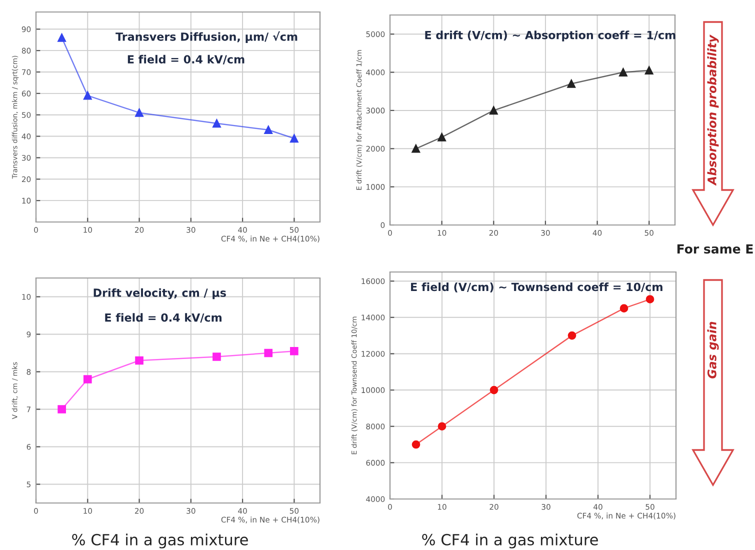 The height and width of the screenshot is (550, 755). What do you see at coordinates (550, 36) in the screenshot?
I see `text: E drift (V/cm) ~ Absorption coeff = 1/cm` at bounding box center [550, 36].